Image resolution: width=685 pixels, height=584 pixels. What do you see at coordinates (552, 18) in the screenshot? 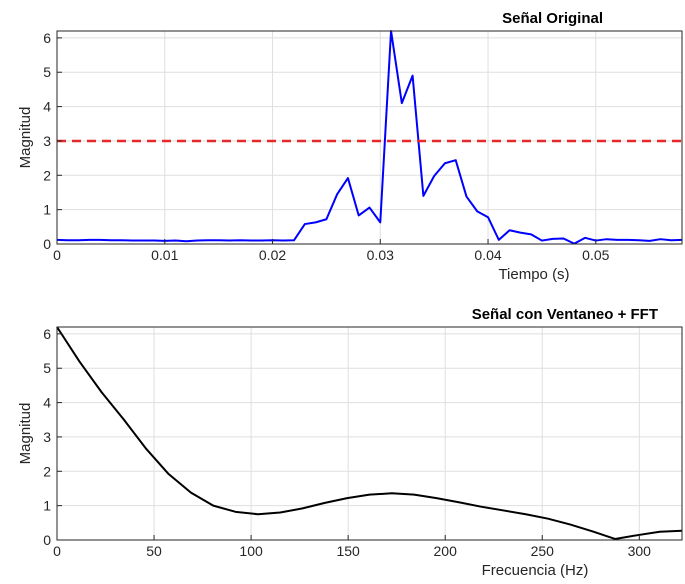
I see `signal-chart-title: Señal Original` at bounding box center [552, 18].